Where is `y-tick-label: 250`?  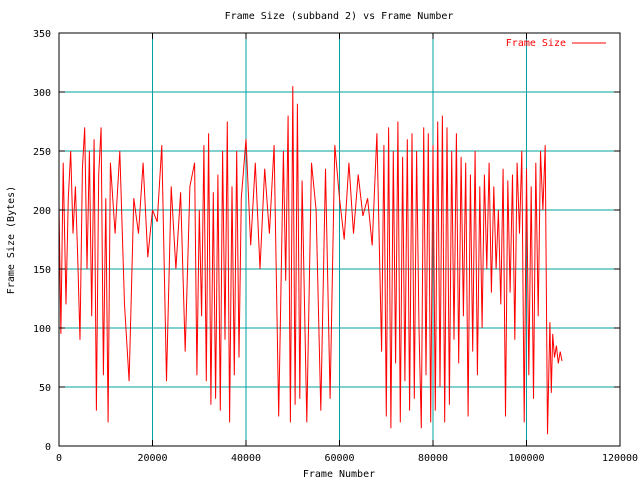 y-tick-label: 250 is located at coordinates (42, 152).